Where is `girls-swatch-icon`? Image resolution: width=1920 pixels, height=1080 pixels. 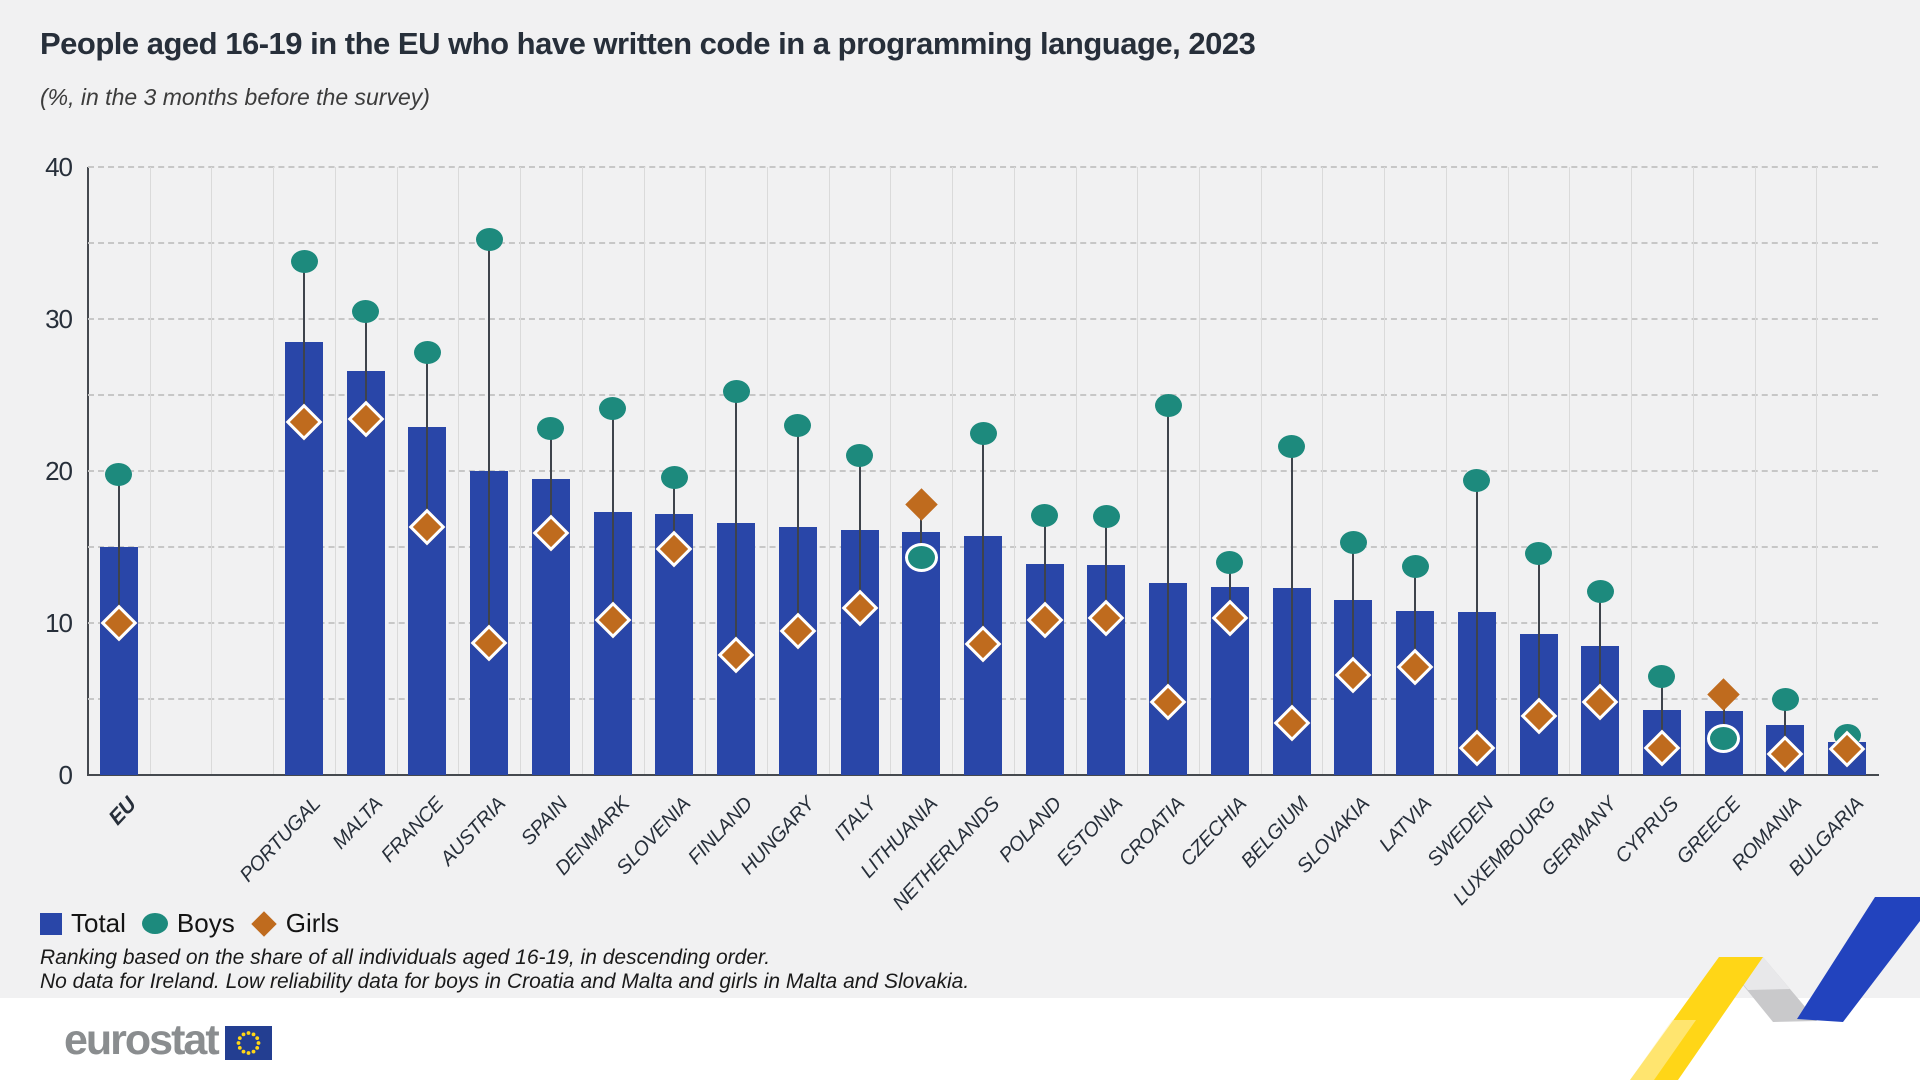 girls-swatch-icon is located at coordinates (264, 923).